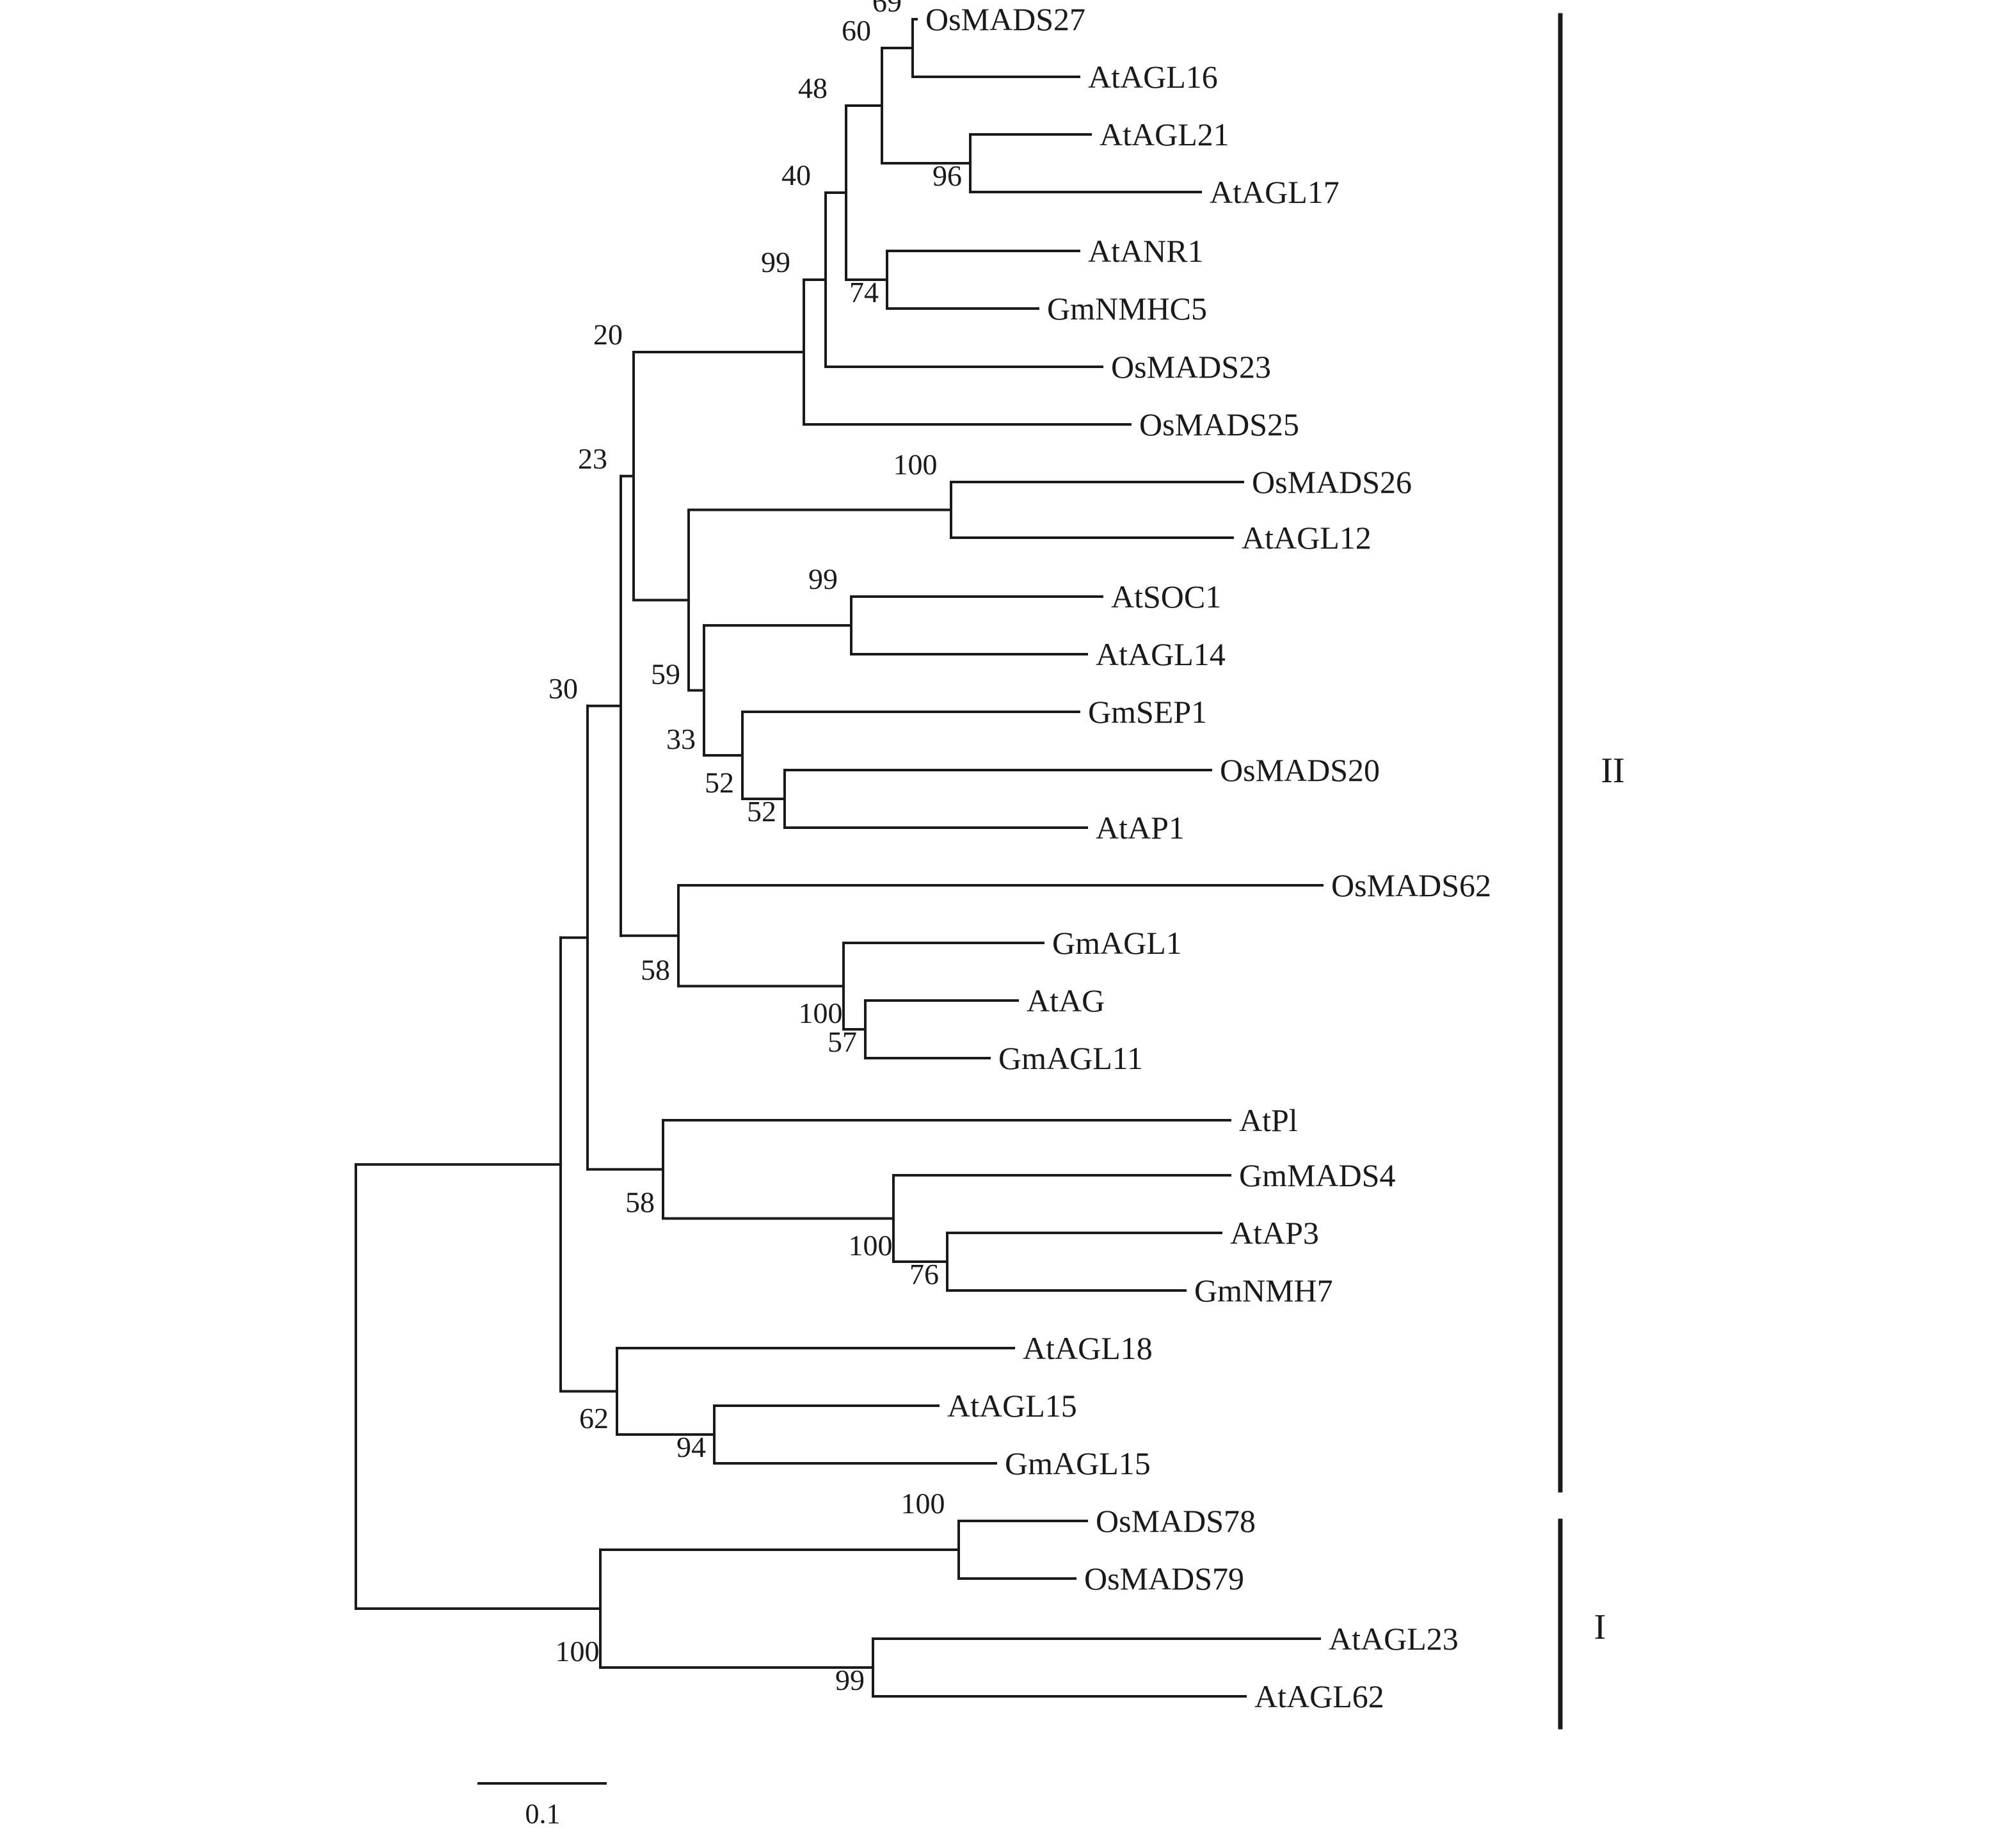  I want to click on leaf-label-OsMADS23: OsMADS23, so click(1191, 367).